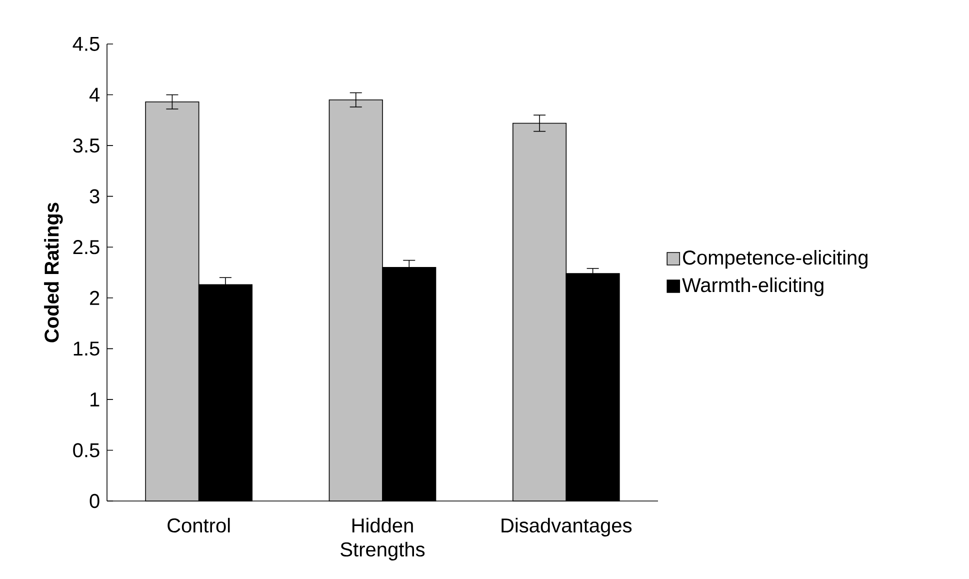 Image resolution: width=969 pixels, height=579 pixels. I want to click on y-tick-label: 2, so click(95, 297).